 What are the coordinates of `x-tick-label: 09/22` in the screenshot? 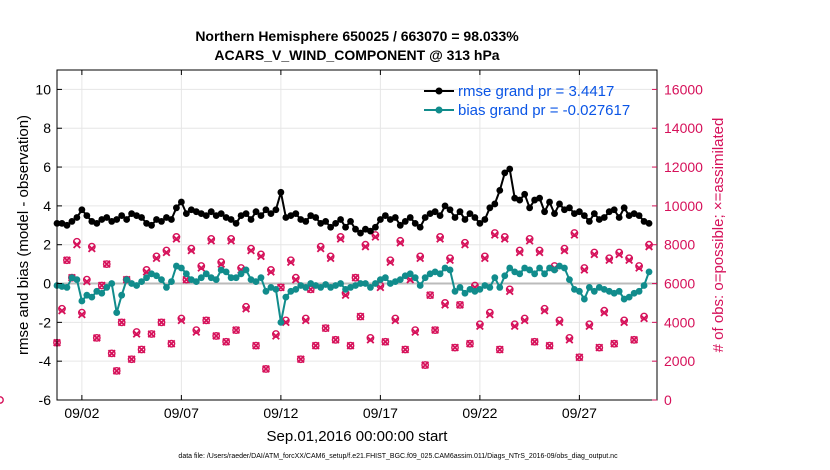 It's located at (479, 413).